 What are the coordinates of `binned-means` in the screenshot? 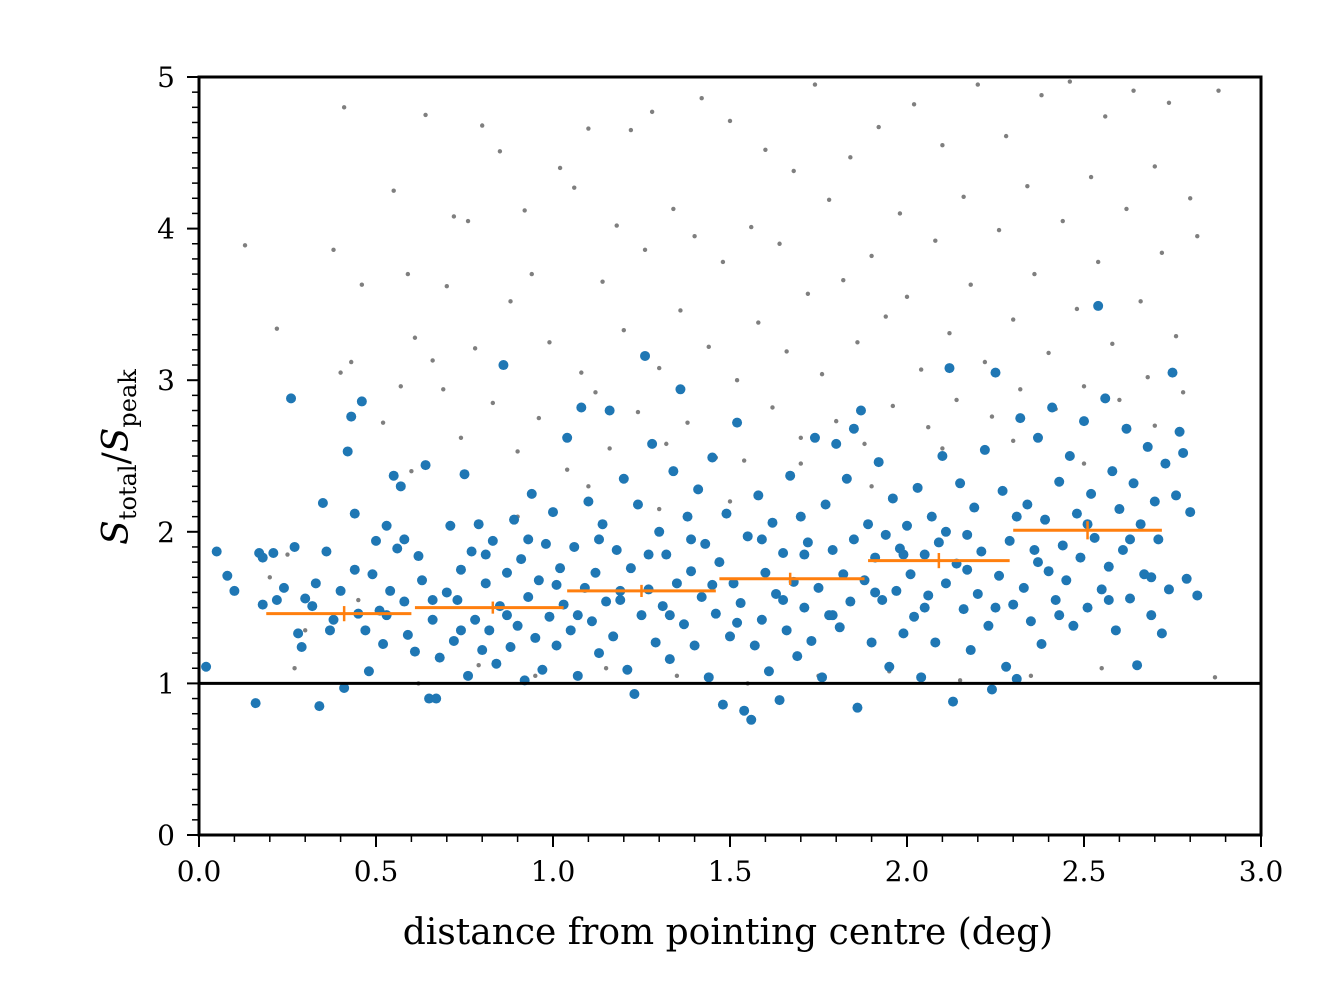 It's located at (714, 571).